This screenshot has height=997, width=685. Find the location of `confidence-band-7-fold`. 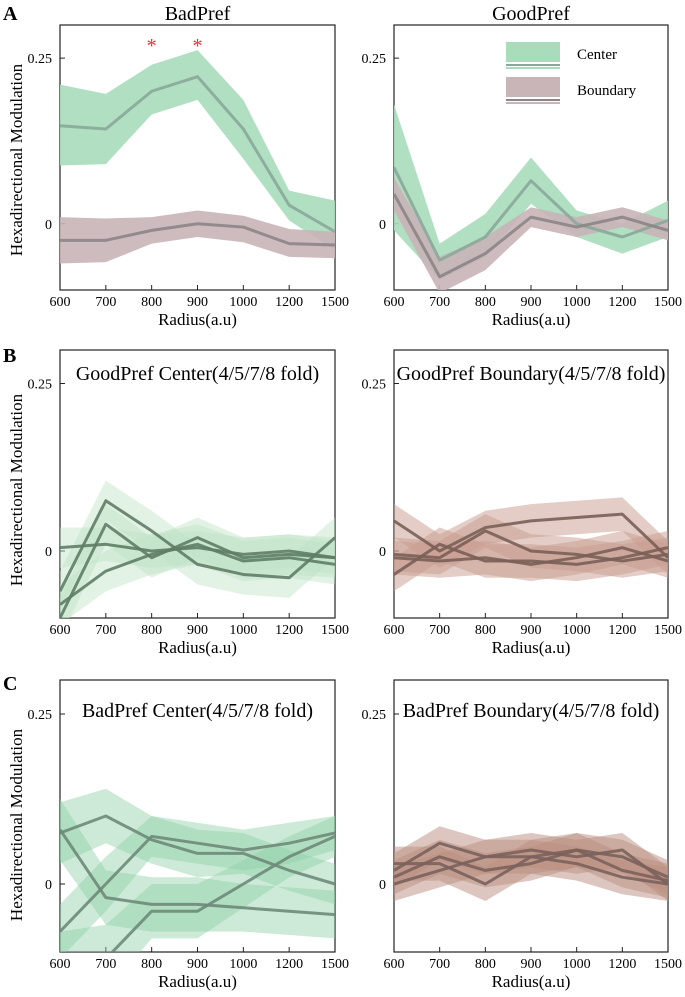

confidence-band-7-fold is located at coordinates (197, 561).